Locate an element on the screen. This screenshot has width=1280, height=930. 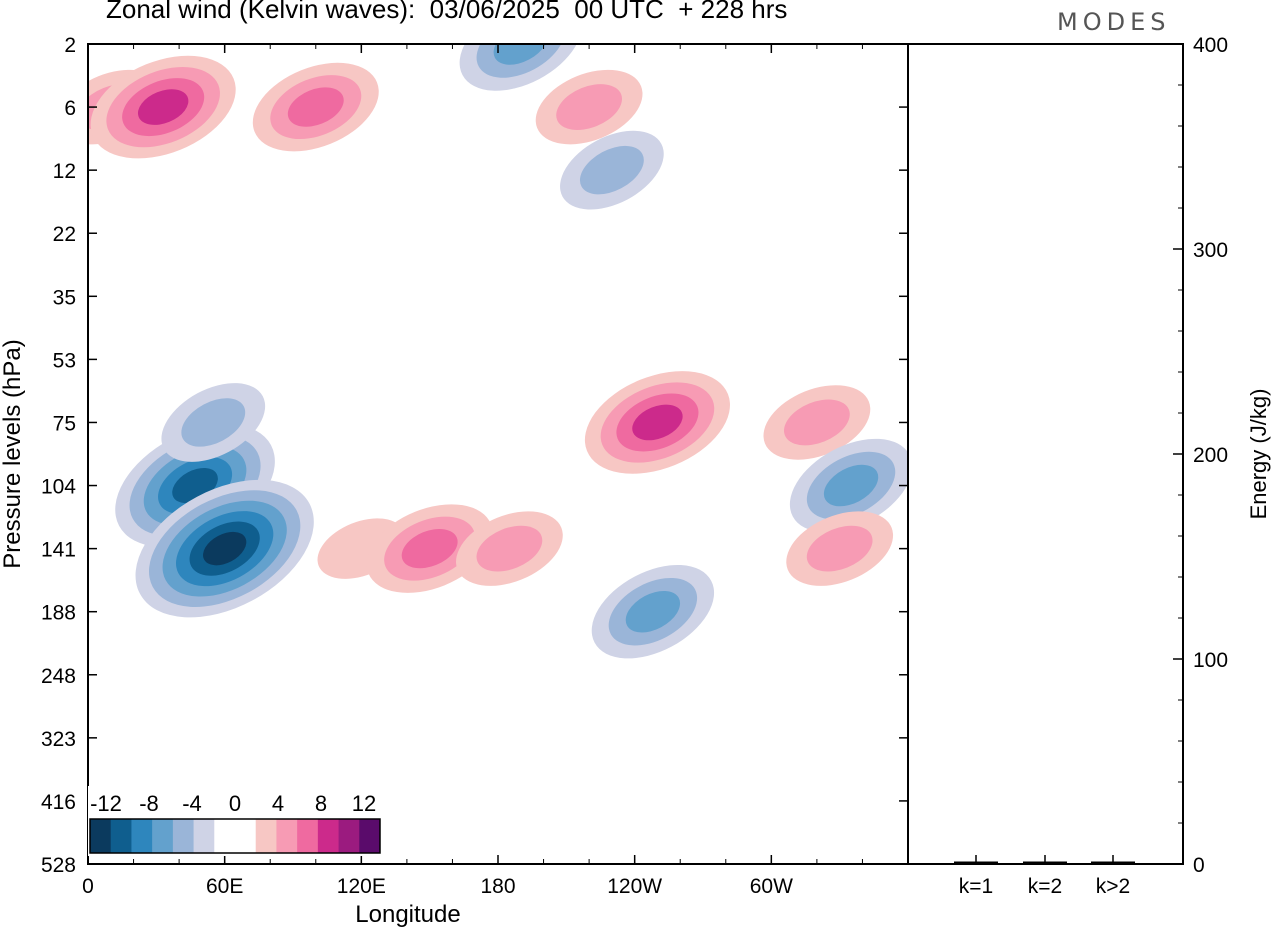
energy-category-label: k=2 is located at coordinates (1045, 886).